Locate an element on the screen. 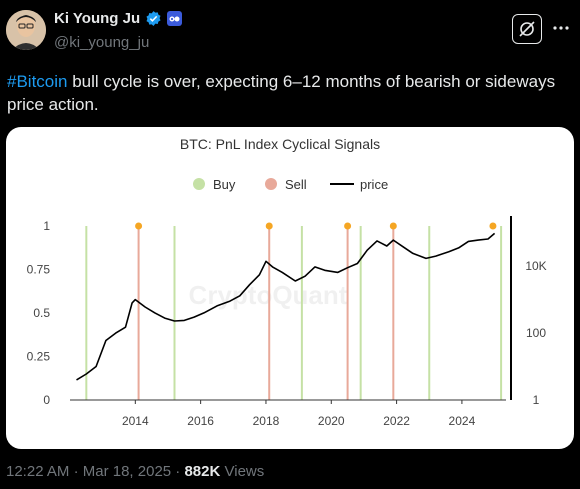 The image size is (580, 489). chart-watermark: CryptoQuant is located at coordinates (268, 295).